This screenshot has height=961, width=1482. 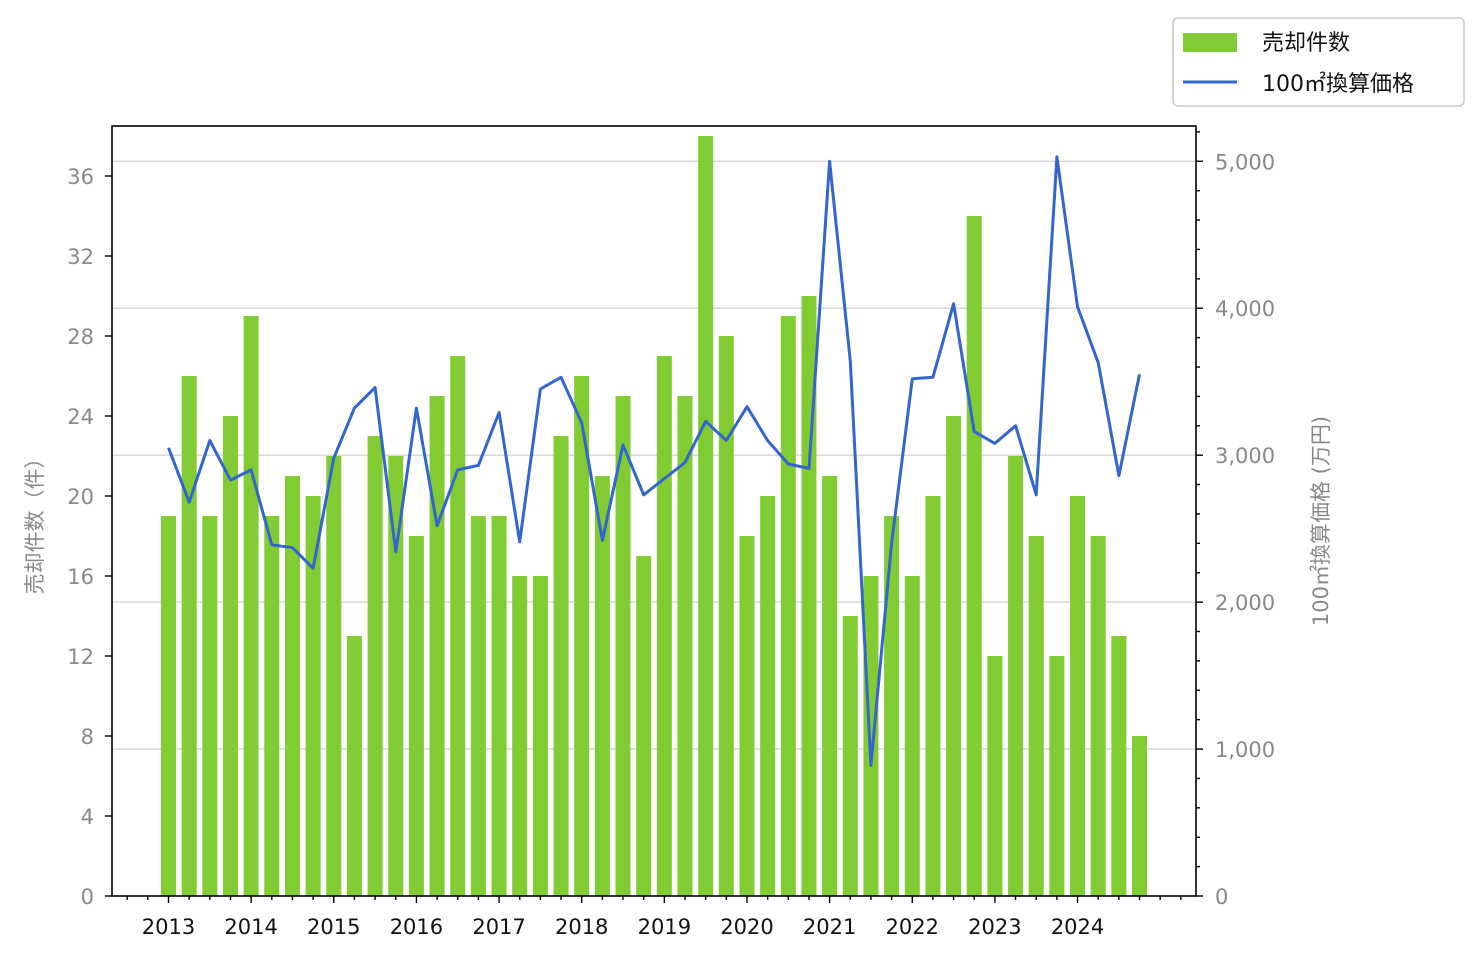 What do you see at coordinates (333, 927) in the screenshot?
I see `x-tick-label: 2015` at bounding box center [333, 927].